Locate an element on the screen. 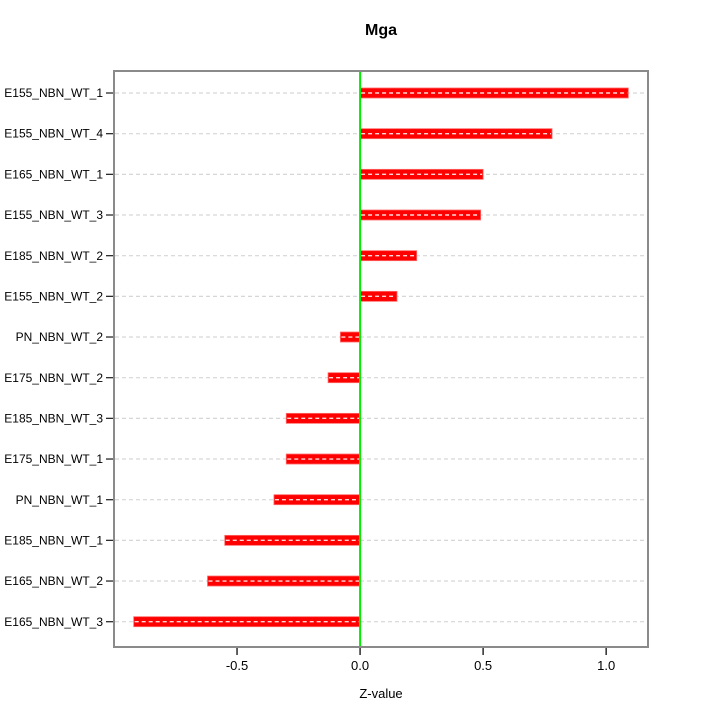  category-label: E155_NBN_WT_1 is located at coordinates (53, 93).